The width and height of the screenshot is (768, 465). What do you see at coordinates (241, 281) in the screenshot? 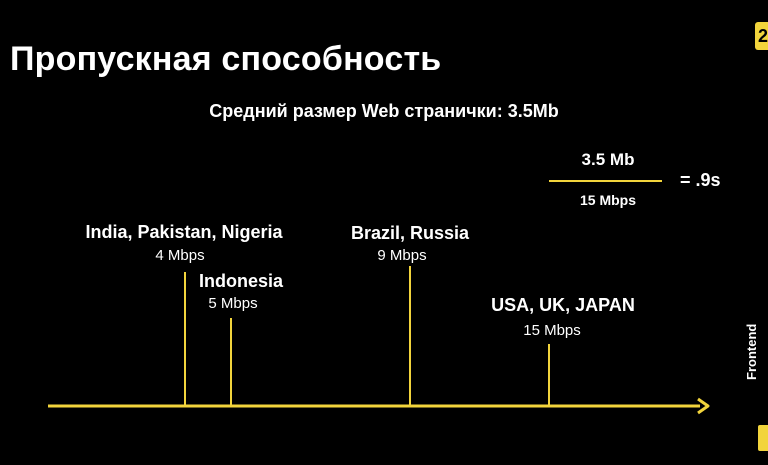
I see `country-label: Indonesia` at bounding box center [241, 281].